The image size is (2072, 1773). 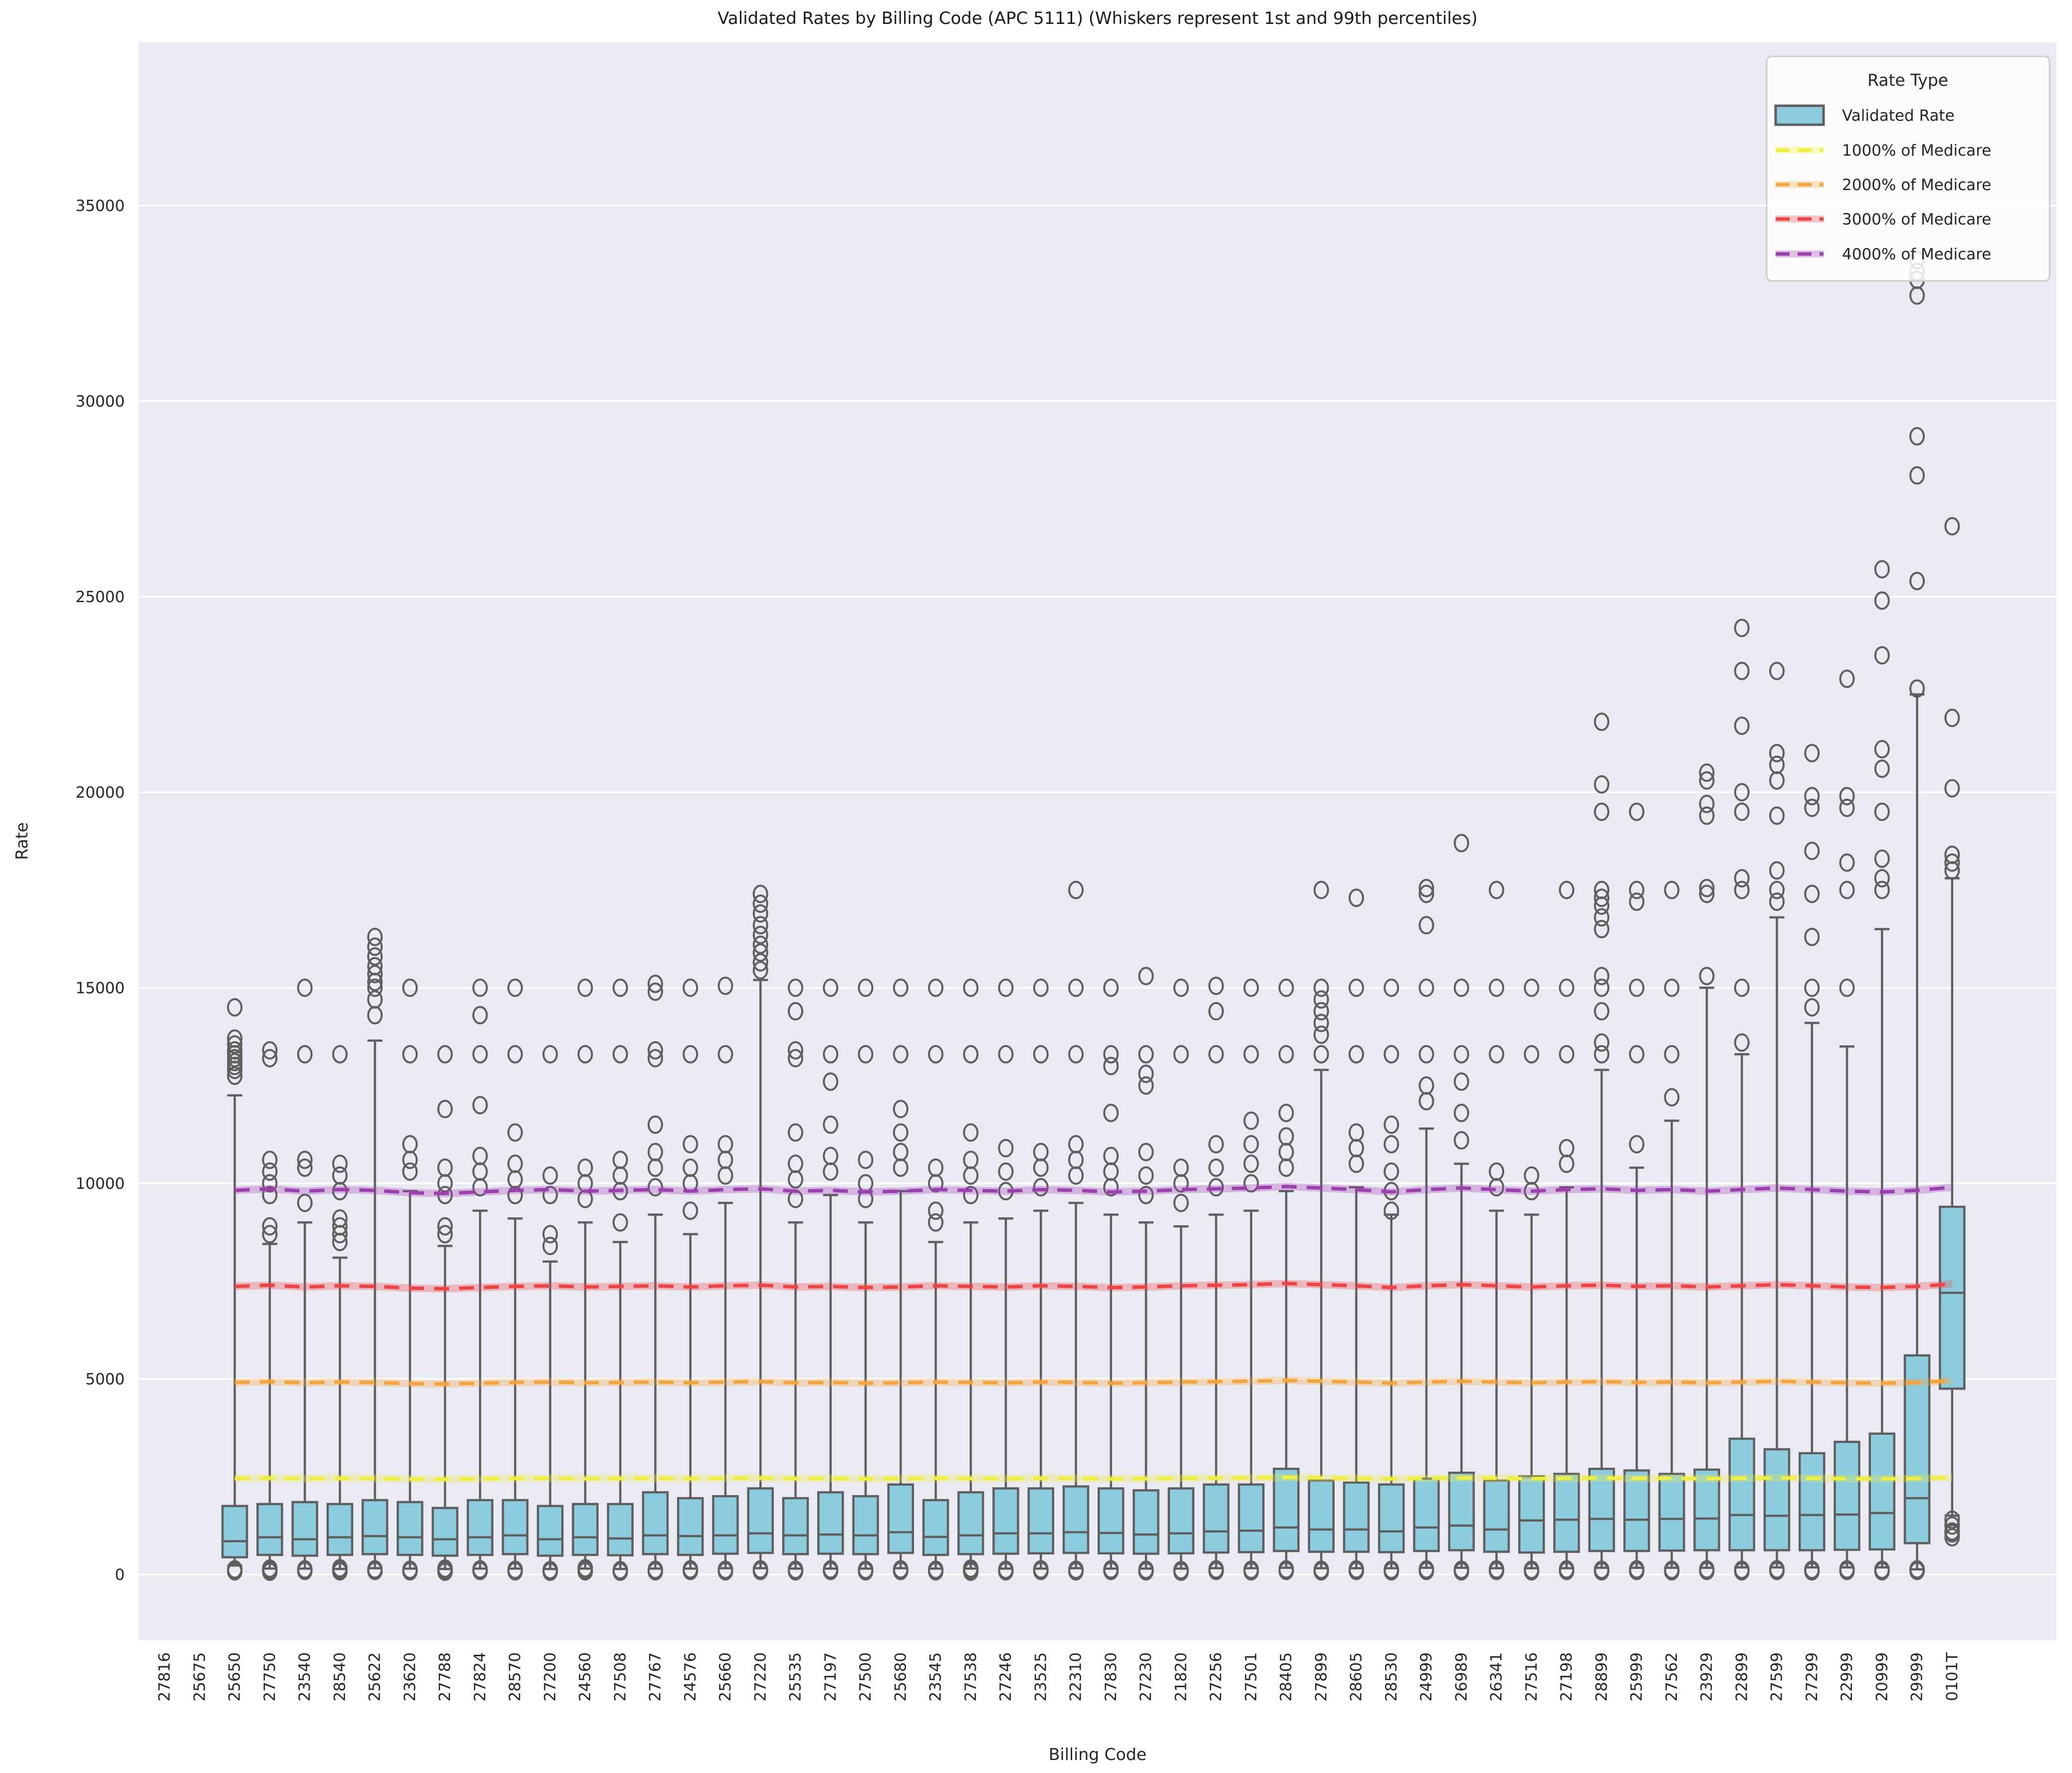 I want to click on x-tick-label-27750: 27750, so click(x=270, y=1677).